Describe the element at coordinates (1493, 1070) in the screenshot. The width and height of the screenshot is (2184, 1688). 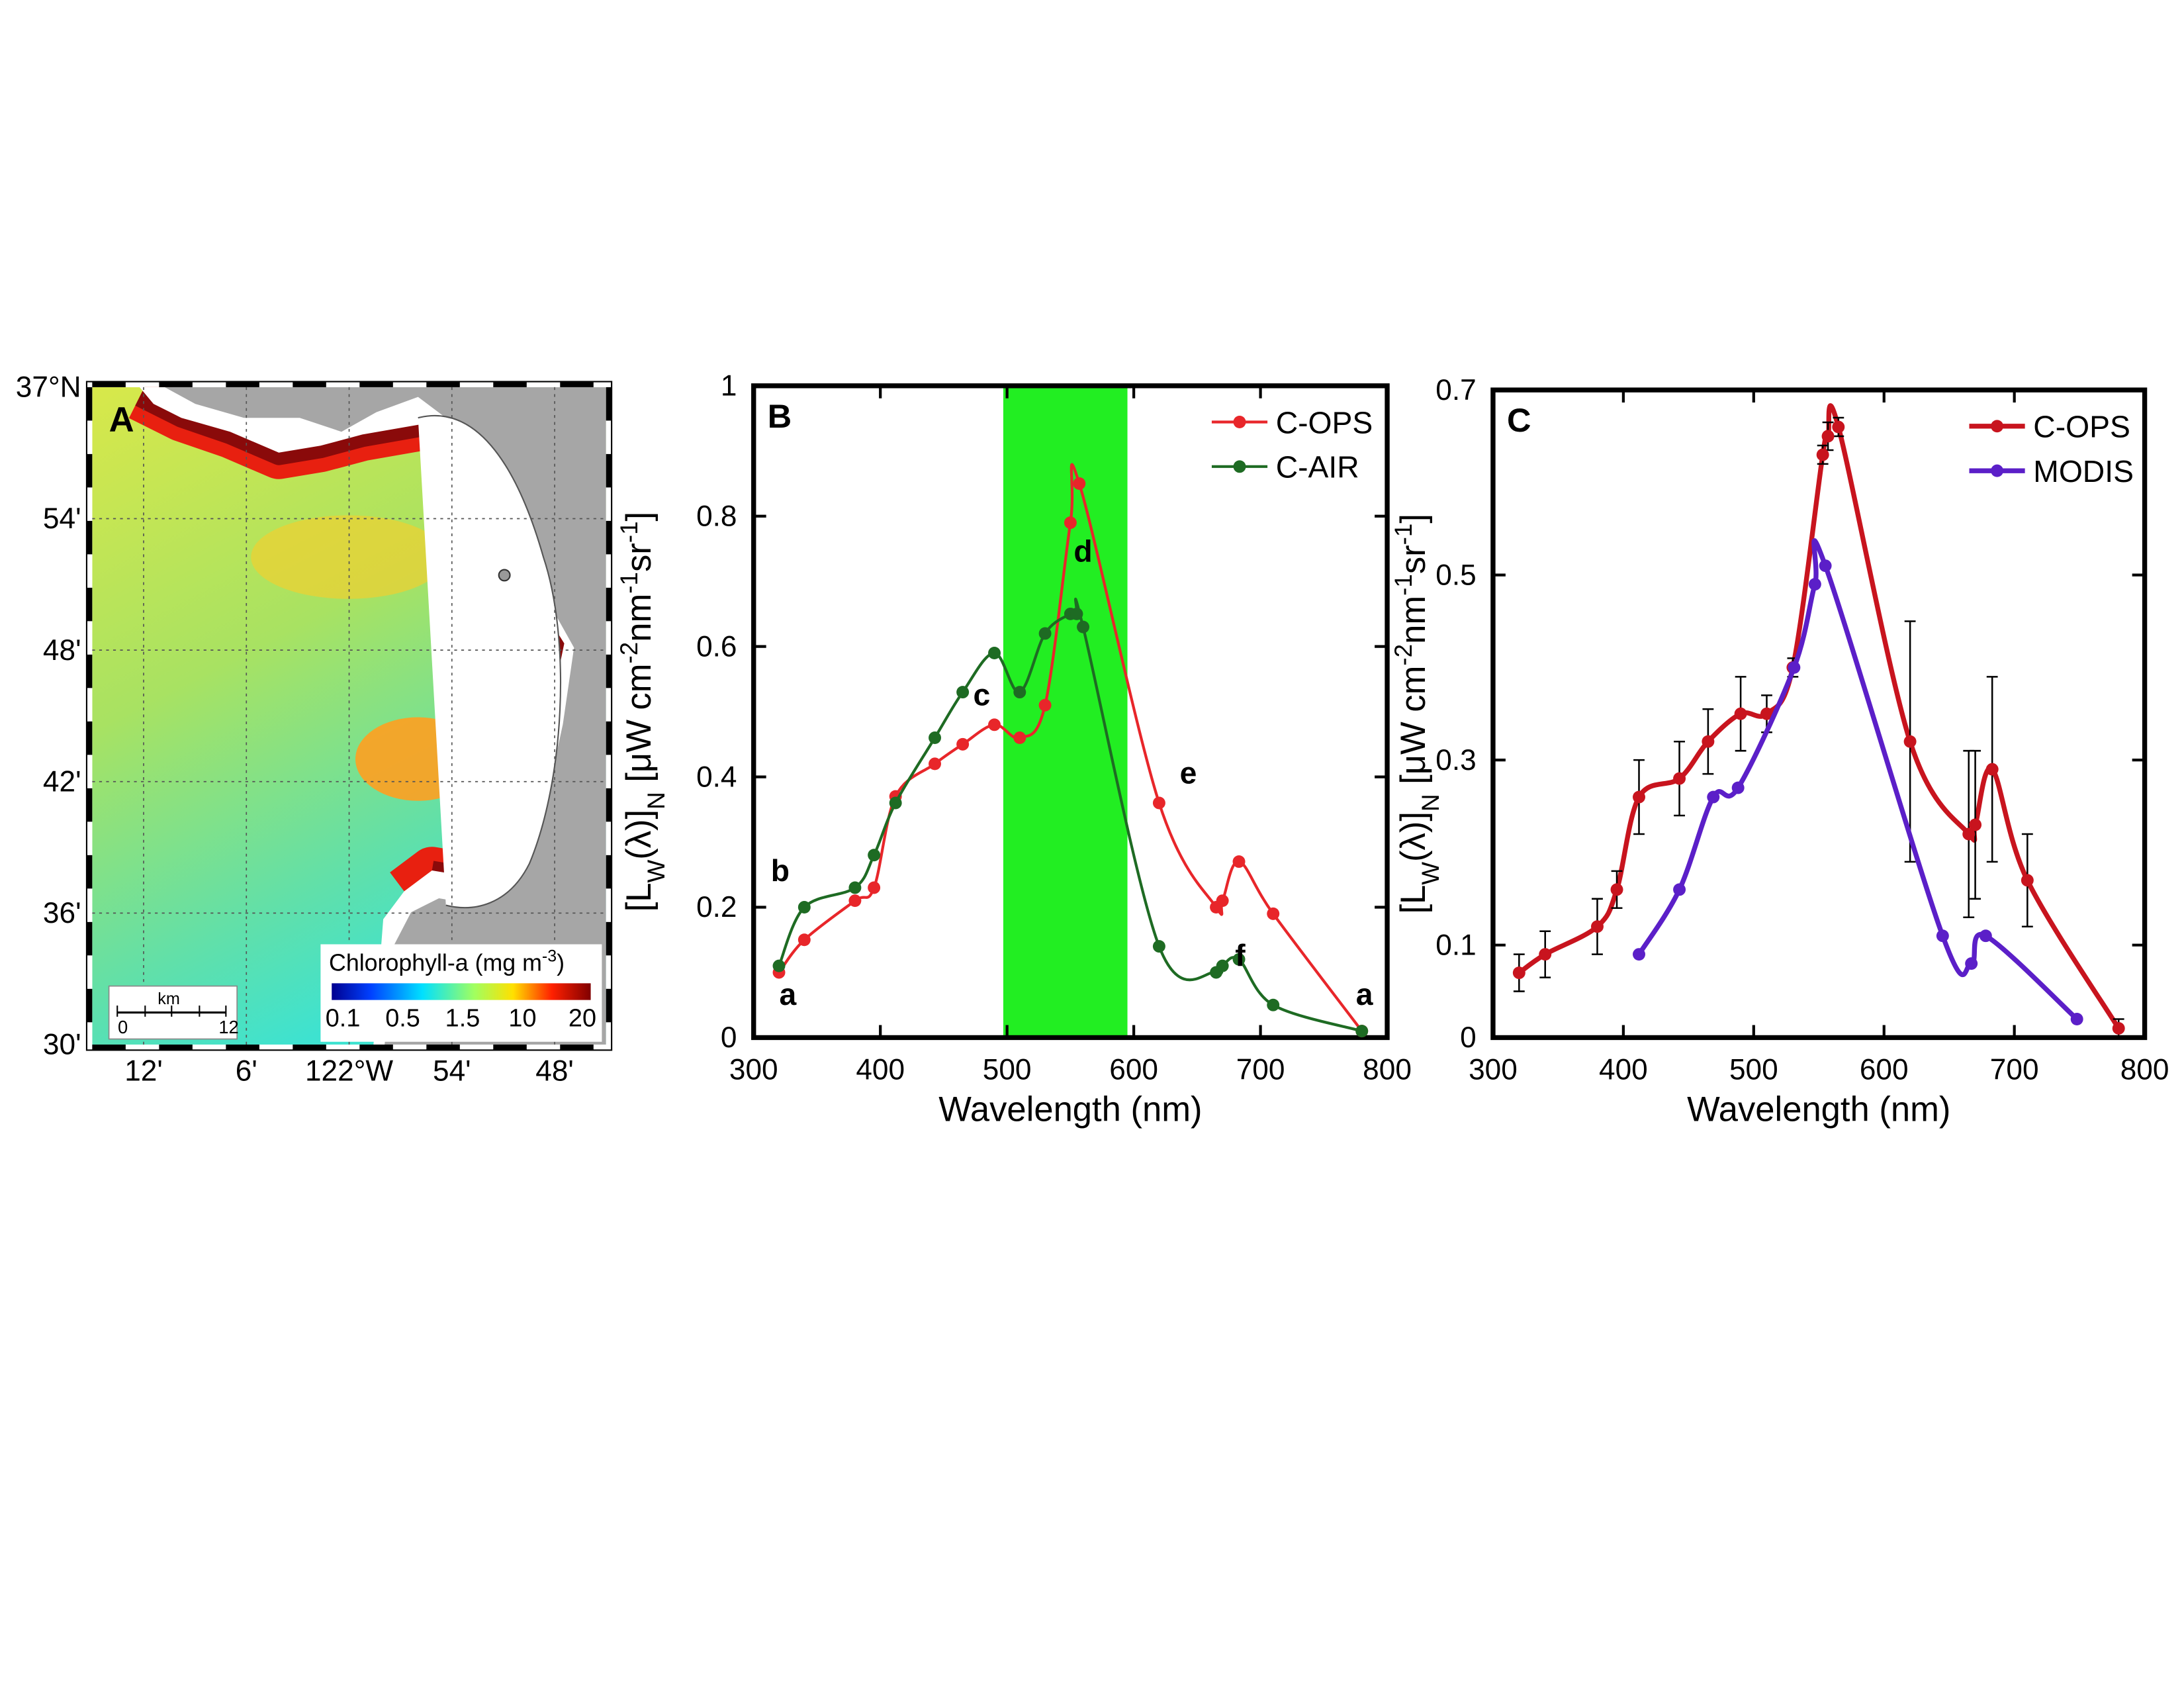
I see `x-tick-label: 300` at that location.